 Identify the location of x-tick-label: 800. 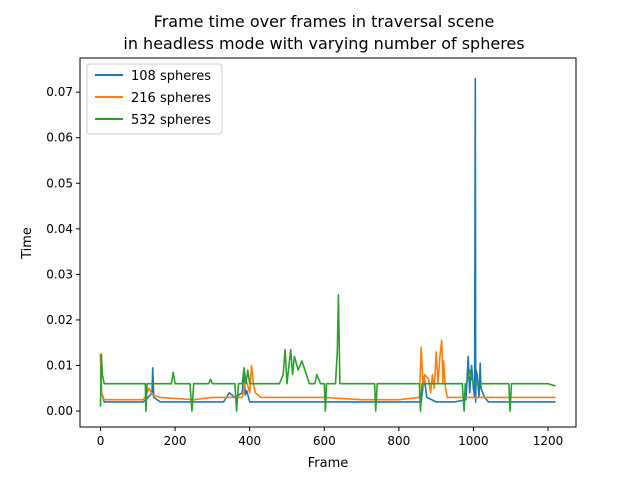
(398, 441).